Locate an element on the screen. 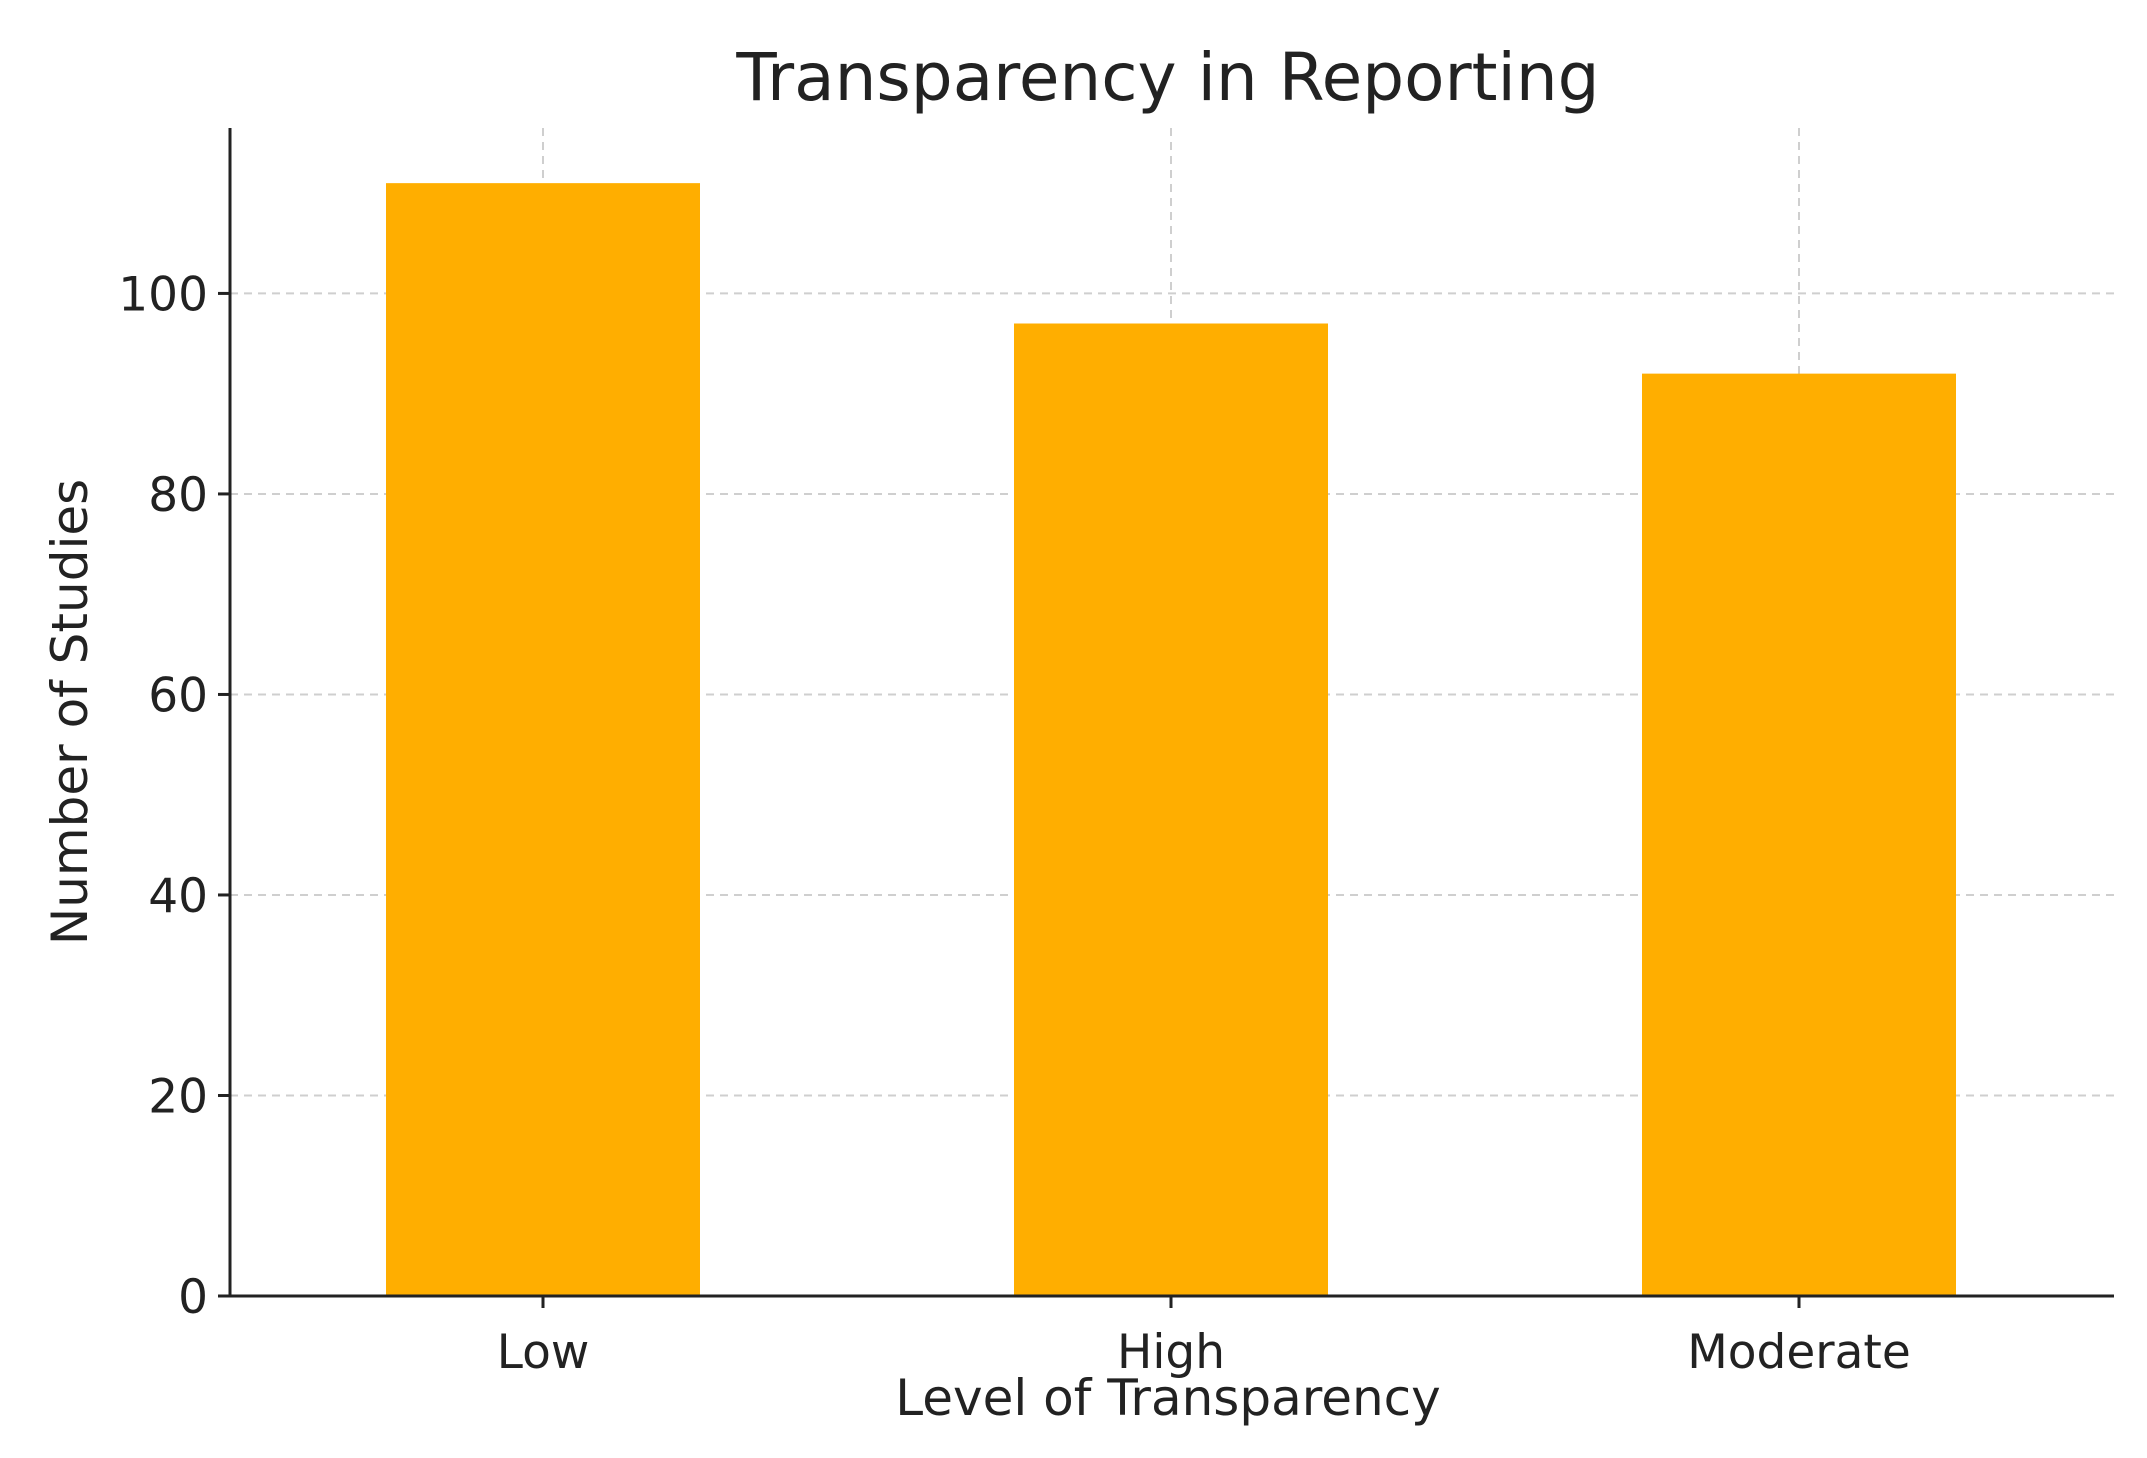 The height and width of the screenshot is (1458, 2147). bar-low is located at coordinates (543, 740).